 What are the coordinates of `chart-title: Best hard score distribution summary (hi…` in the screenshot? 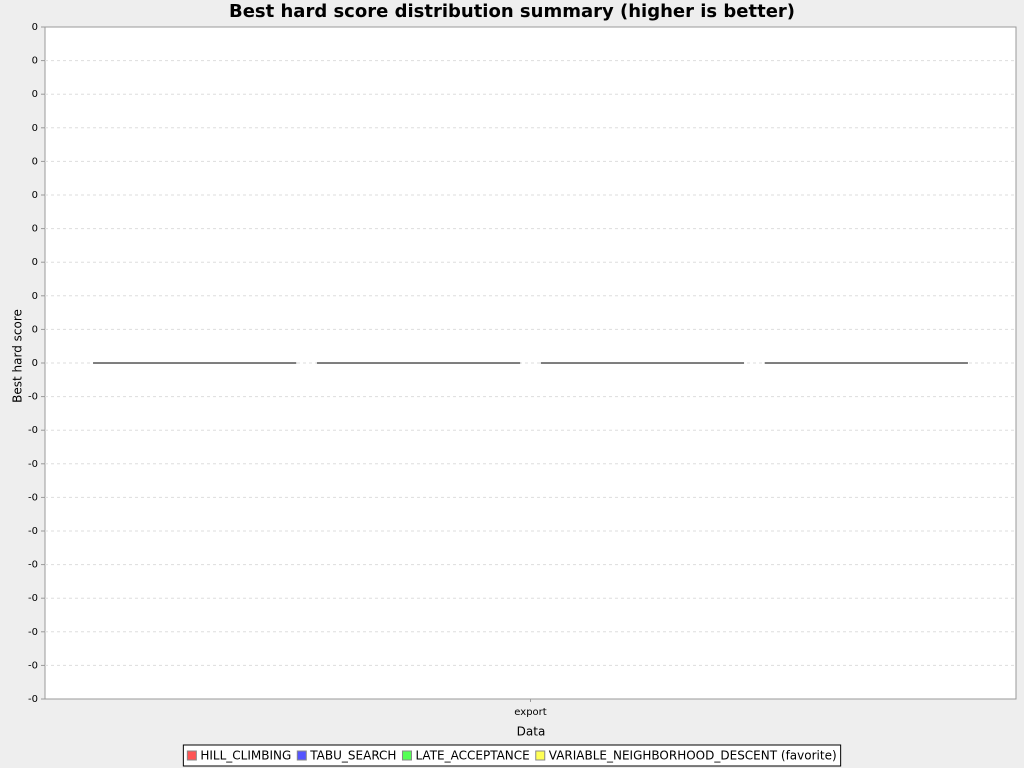 It's located at (512, 11).